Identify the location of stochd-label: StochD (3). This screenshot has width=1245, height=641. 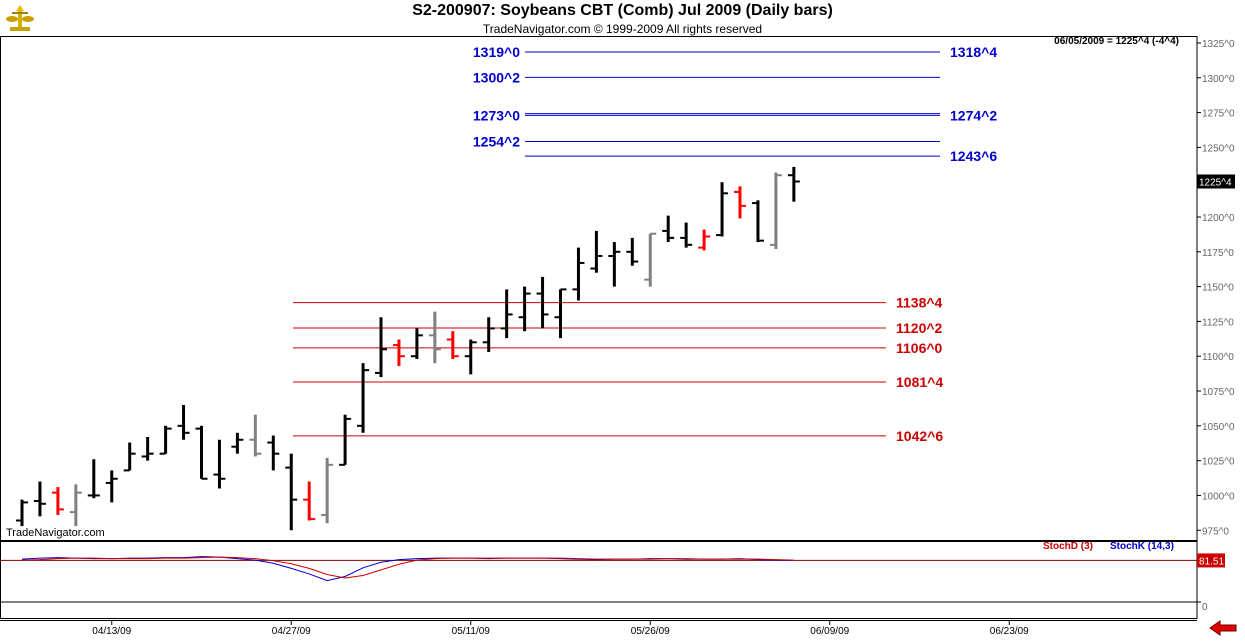
(1068, 546).